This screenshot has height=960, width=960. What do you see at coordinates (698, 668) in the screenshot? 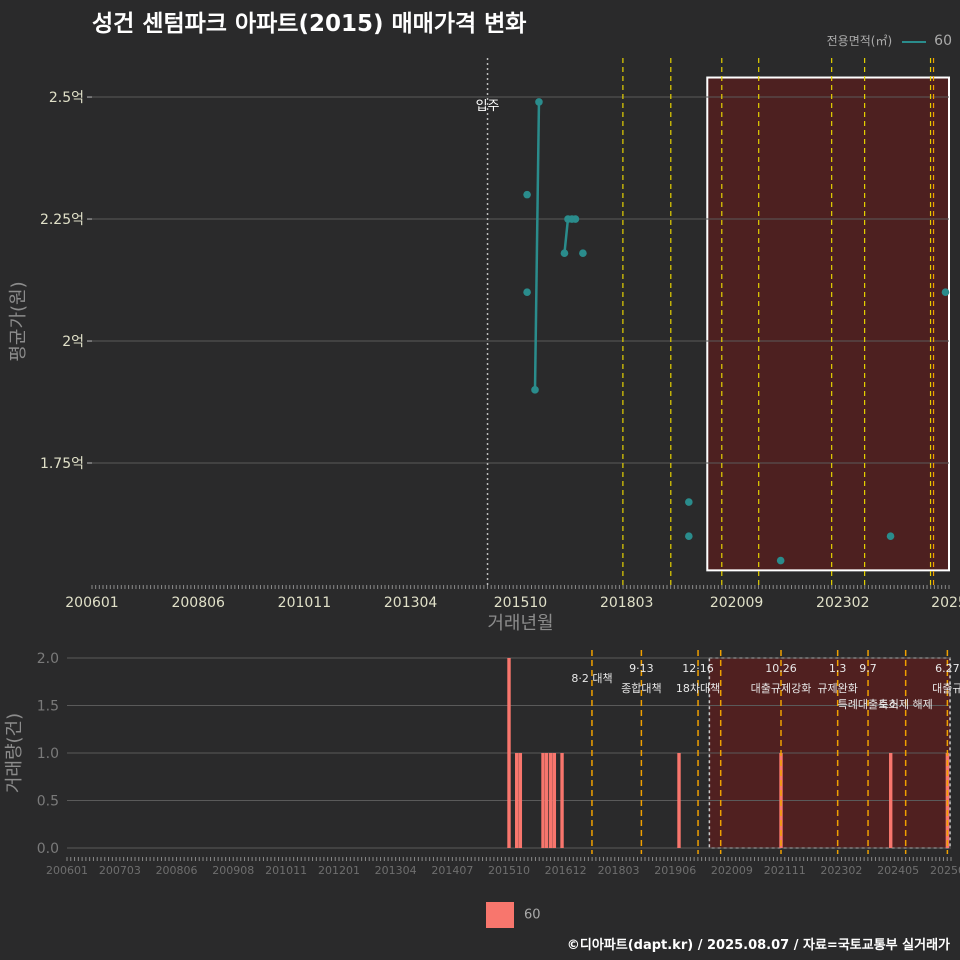
I see `policy-date-label: 12·16` at bounding box center [698, 668].